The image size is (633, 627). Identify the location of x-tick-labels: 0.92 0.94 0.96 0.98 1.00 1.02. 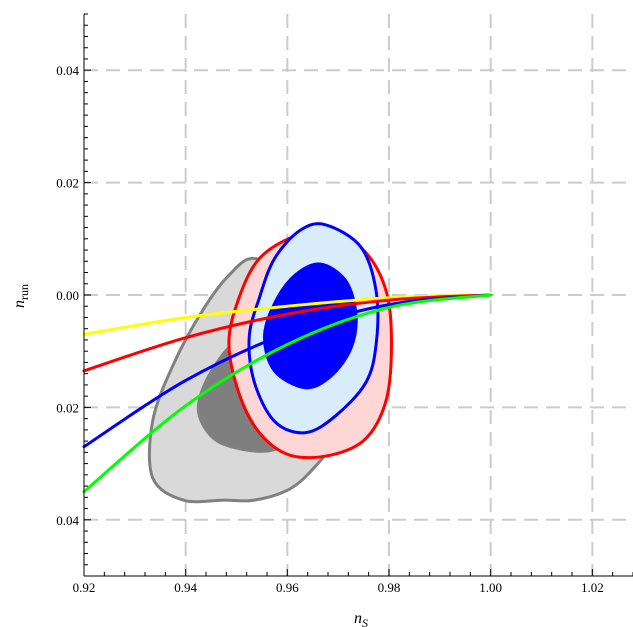
(338, 587).